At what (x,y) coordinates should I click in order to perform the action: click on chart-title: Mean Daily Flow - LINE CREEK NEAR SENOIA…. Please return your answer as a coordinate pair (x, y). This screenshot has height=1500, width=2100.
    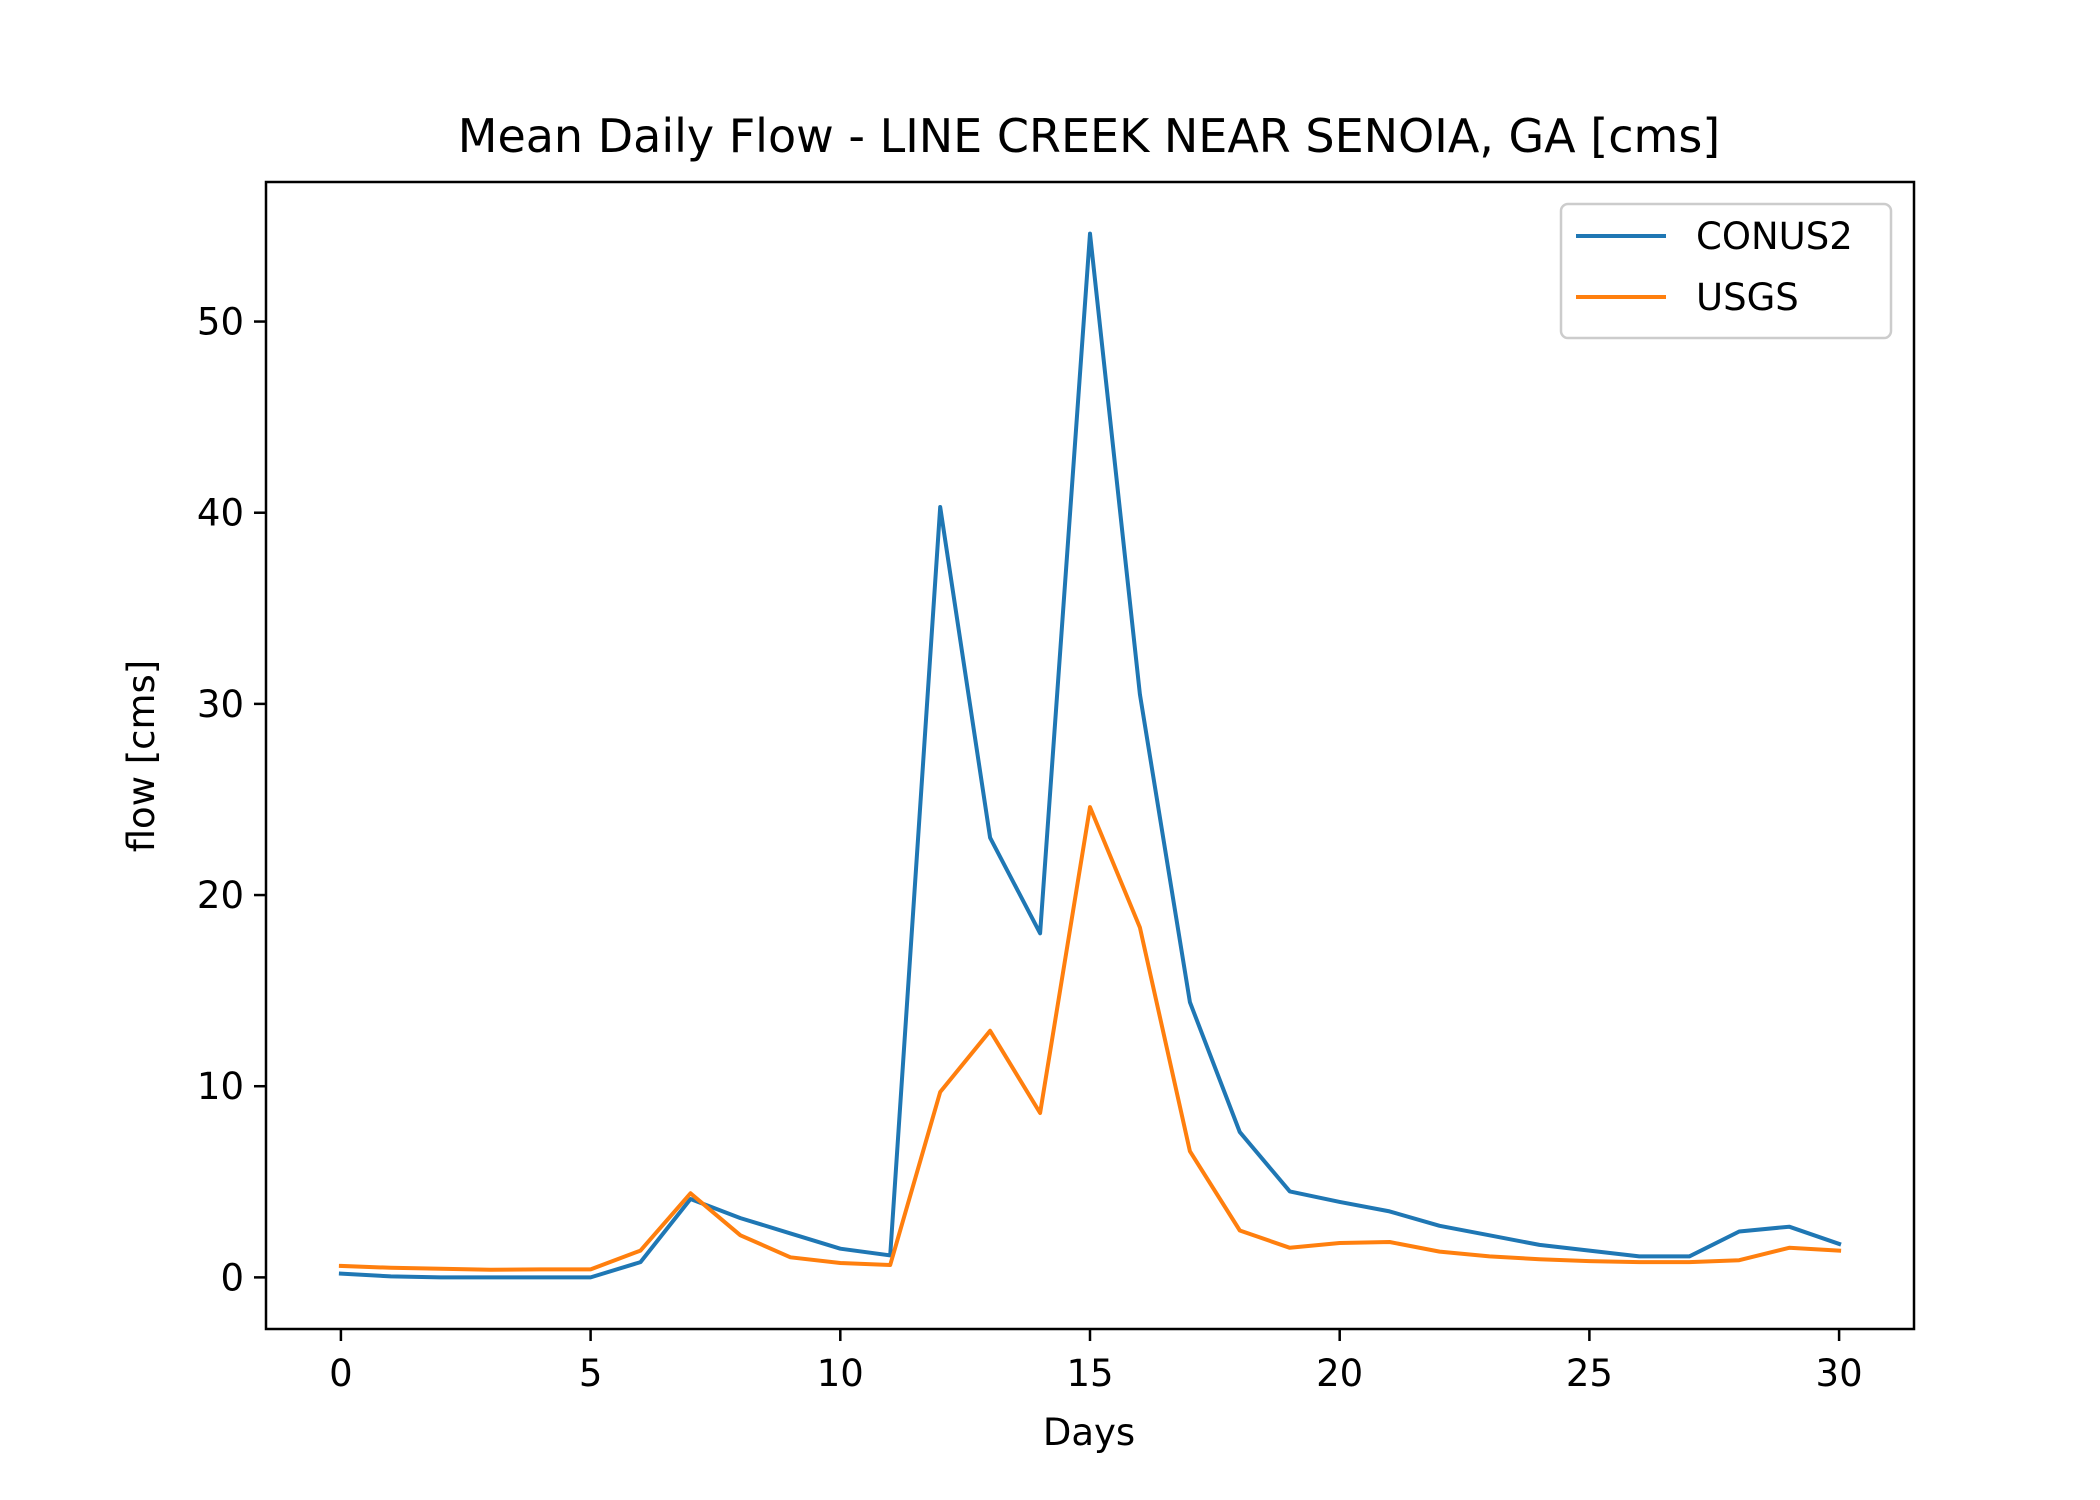
    Looking at the image, I should click on (1089, 136).